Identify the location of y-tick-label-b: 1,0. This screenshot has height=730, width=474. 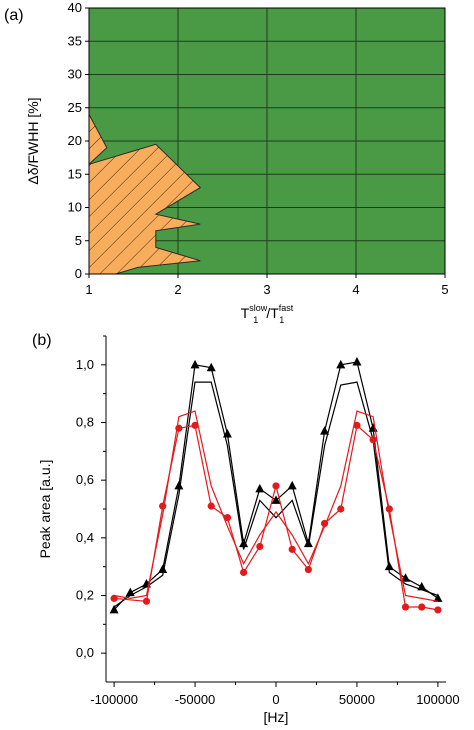
(85, 364).